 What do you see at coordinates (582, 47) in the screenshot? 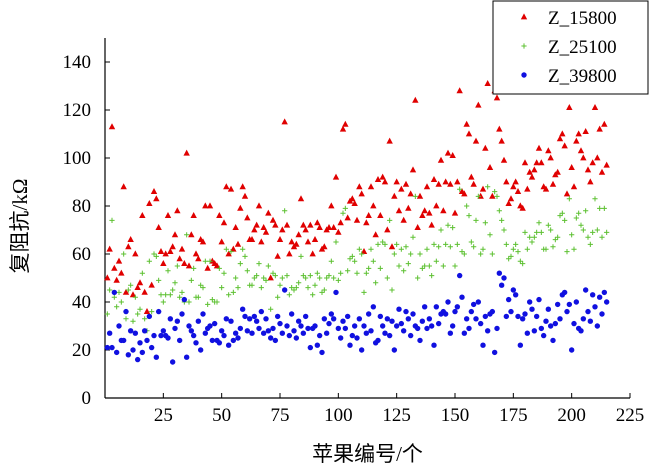
I see `legend-label: Z_25100` at bounding box center [582, 47].